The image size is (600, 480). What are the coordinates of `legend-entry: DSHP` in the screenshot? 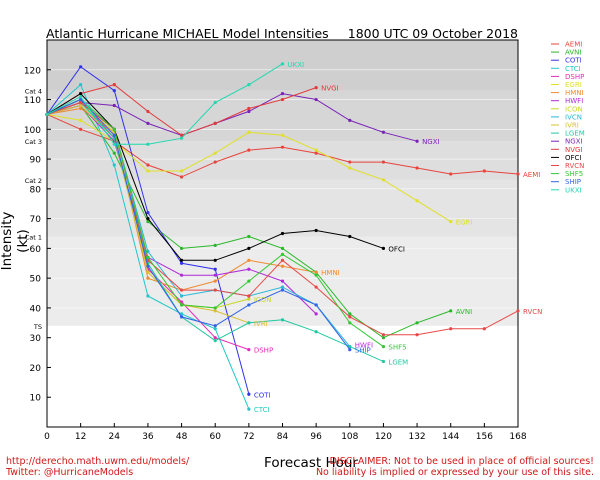 It's located at (574, 77).